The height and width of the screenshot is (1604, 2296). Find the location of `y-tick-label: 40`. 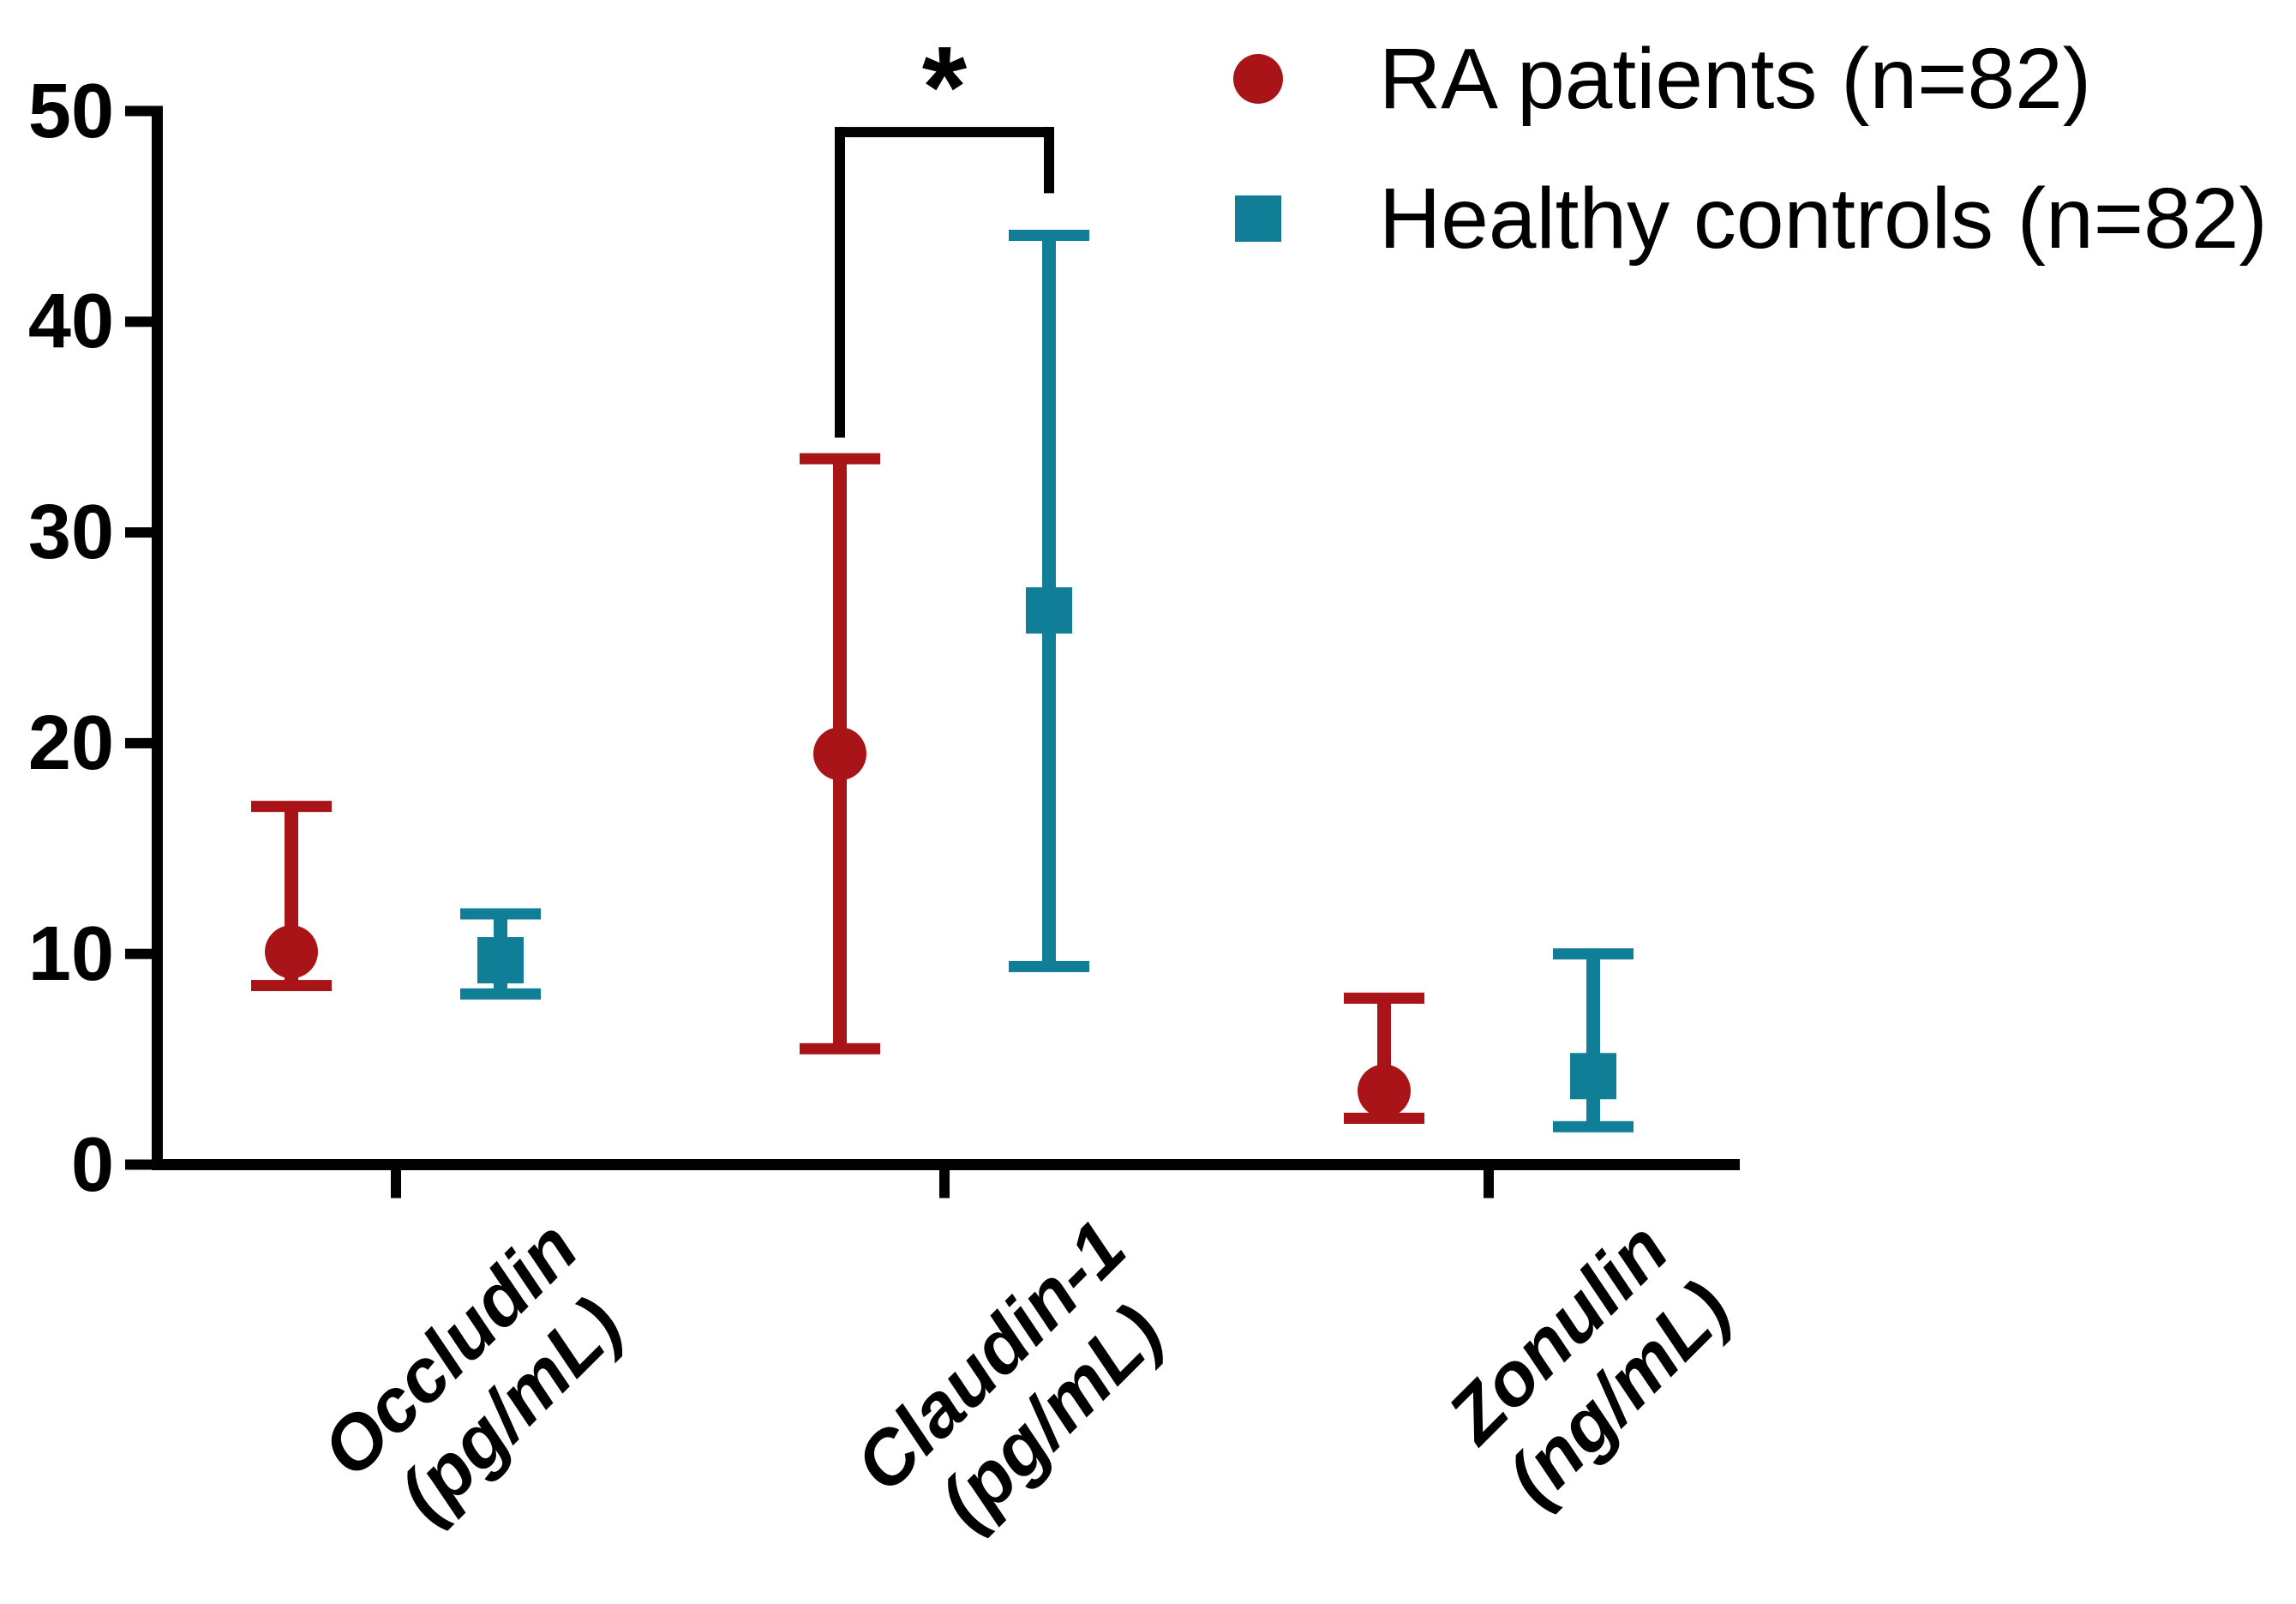

y-tick-label: 40 is located at coordinates (70, 322).